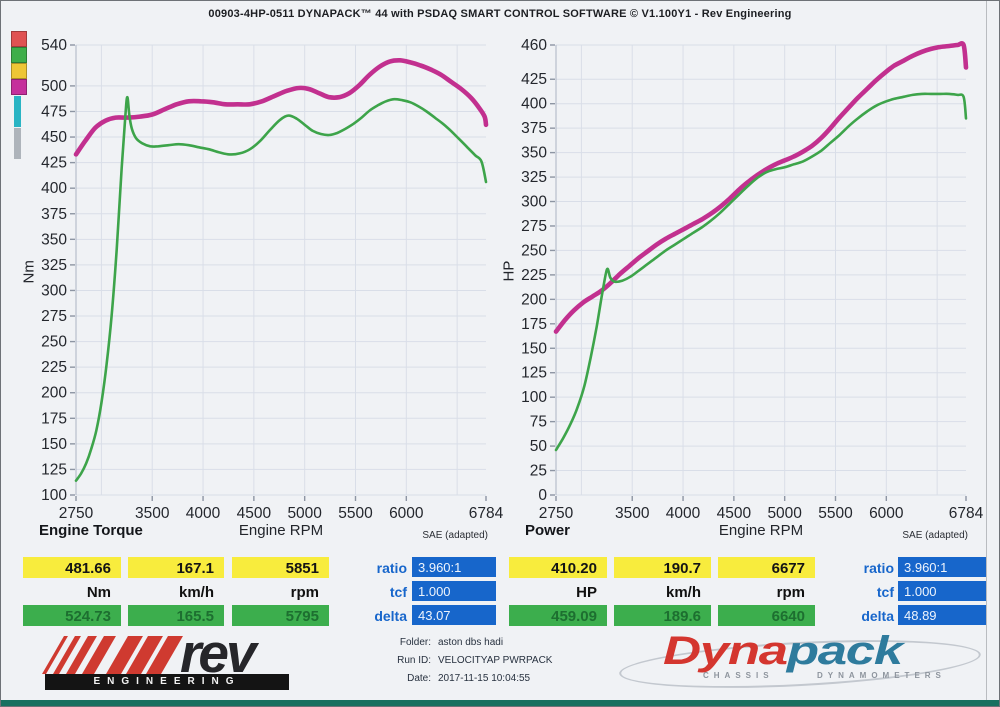 Image resolution: width=1000 pixels, height=707 pixels. What do you see at coordinates (280, 615) in the screenshot?
I see `torque-ref-rpm: 5795` at bounding box center [280, 615].